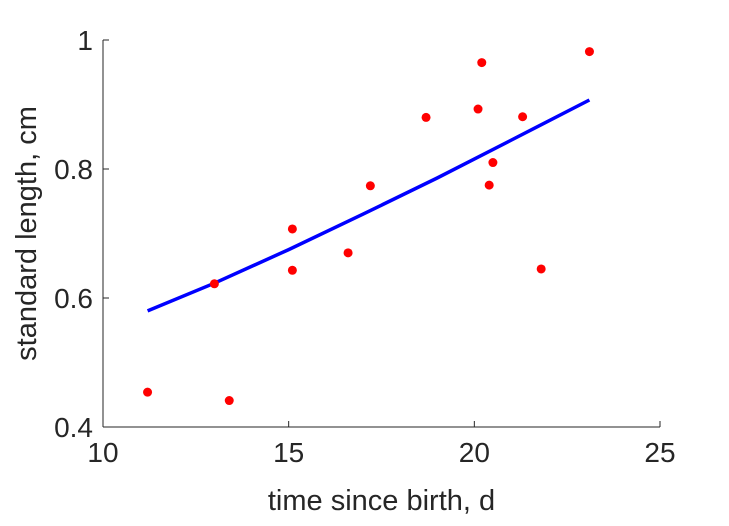 The height and width of the screenshot is (526, 729). Describe the element at coordinates (288, 452) in the screenshot. I see `x-tick-label: 15` at that location.